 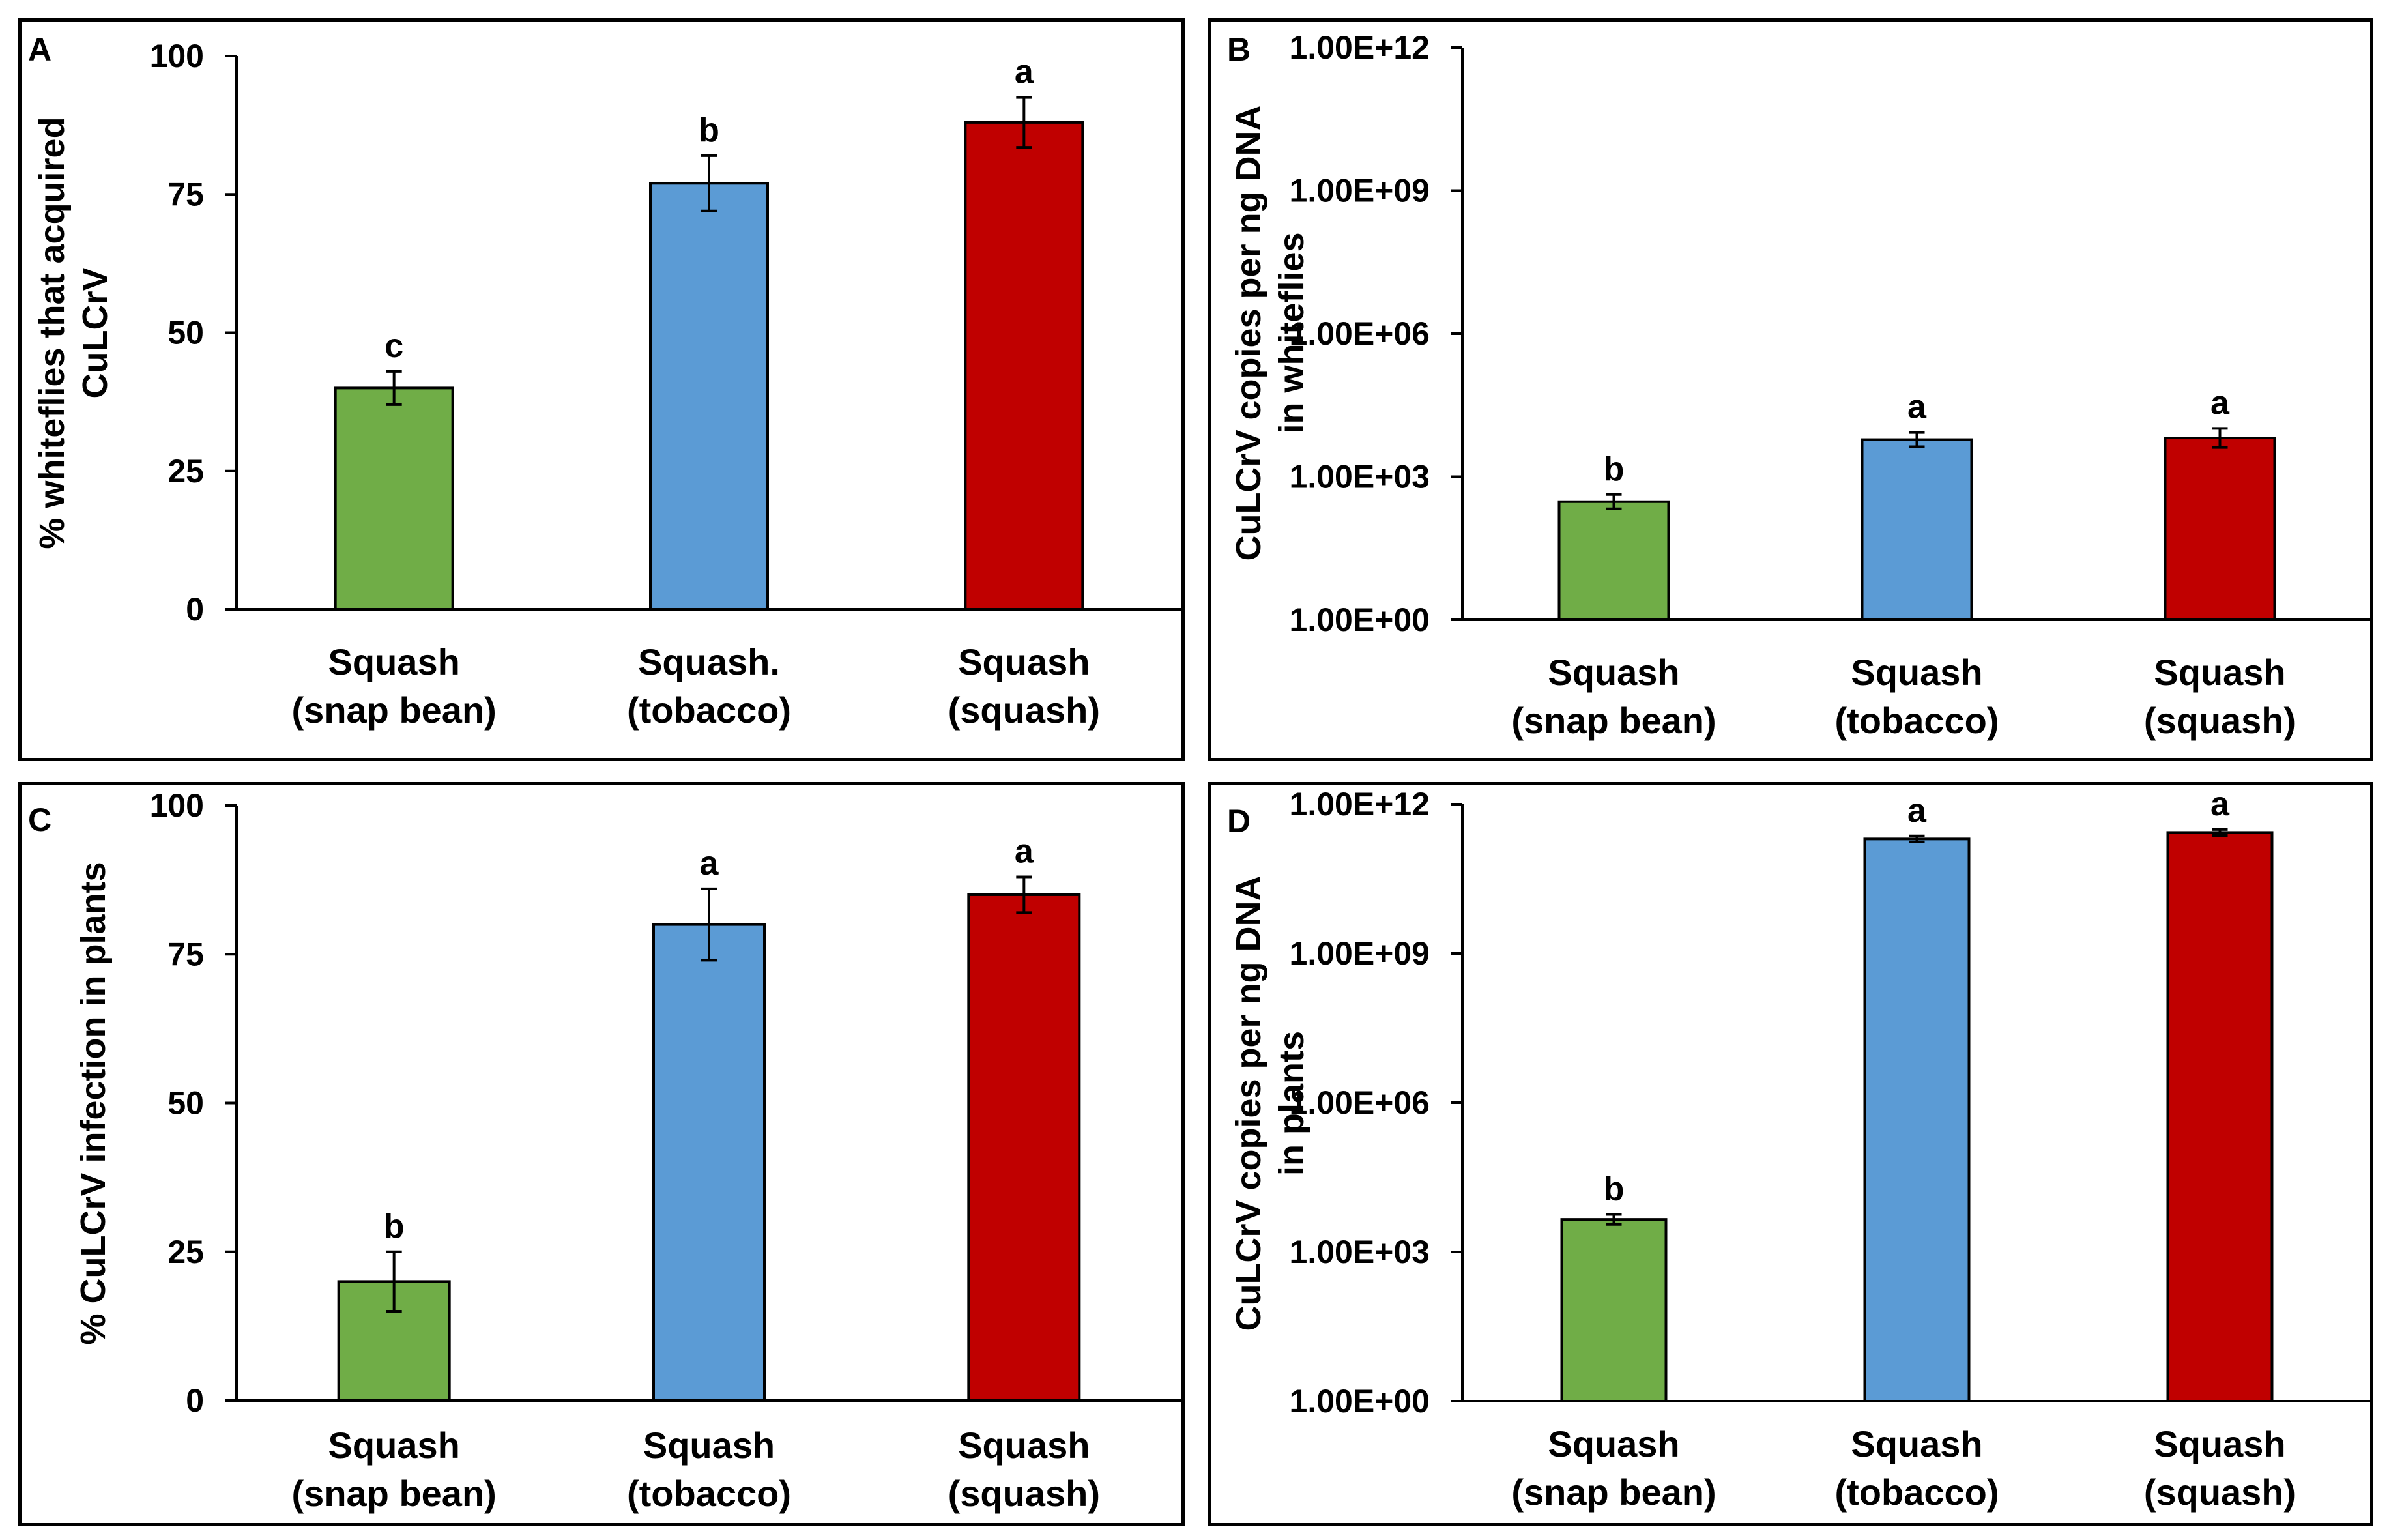 What do you see at coordinates (177, 805) in the screenshot?
I see `y-tick-label-c: 100` at bounding box center [177, 805].